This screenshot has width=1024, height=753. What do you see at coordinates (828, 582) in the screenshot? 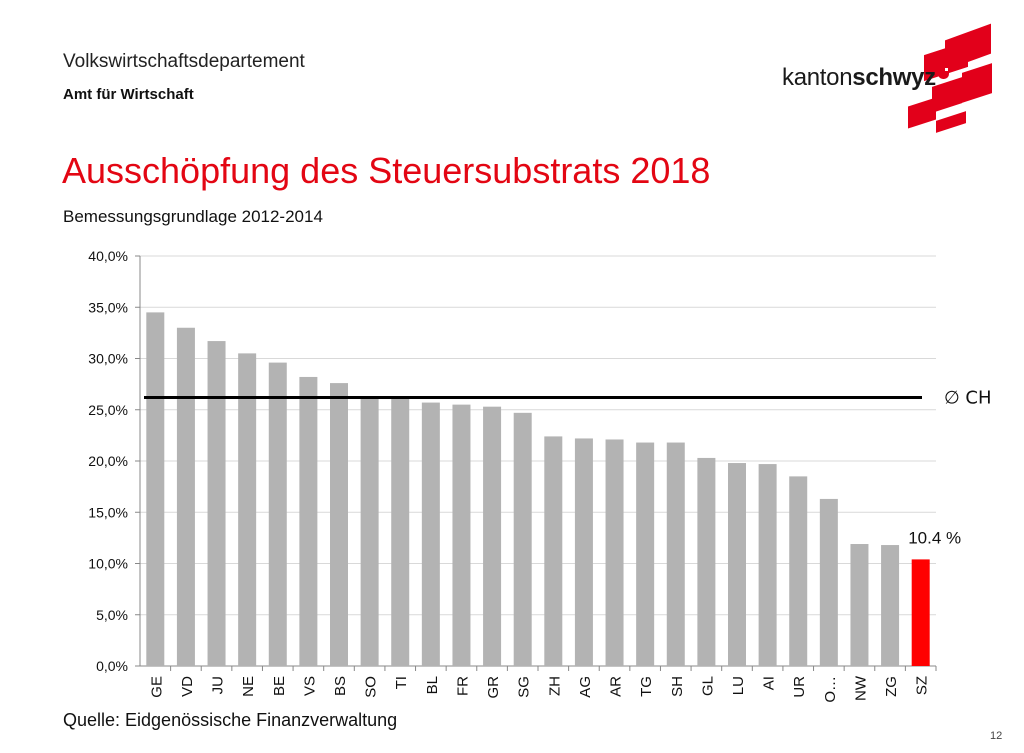
I see `bar-o` at bounding box center [828, 582].